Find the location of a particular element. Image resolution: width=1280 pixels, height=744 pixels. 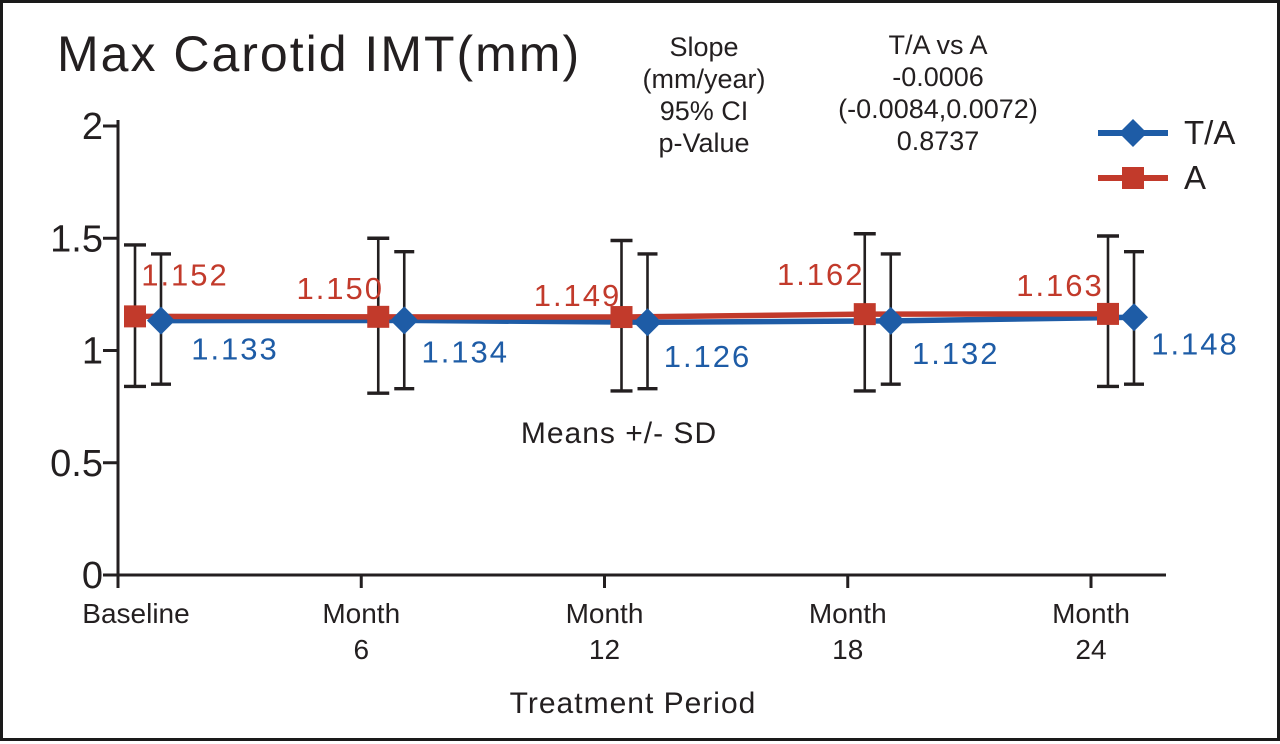

y-tick-label: 2 is located at coordinates (92, 127).